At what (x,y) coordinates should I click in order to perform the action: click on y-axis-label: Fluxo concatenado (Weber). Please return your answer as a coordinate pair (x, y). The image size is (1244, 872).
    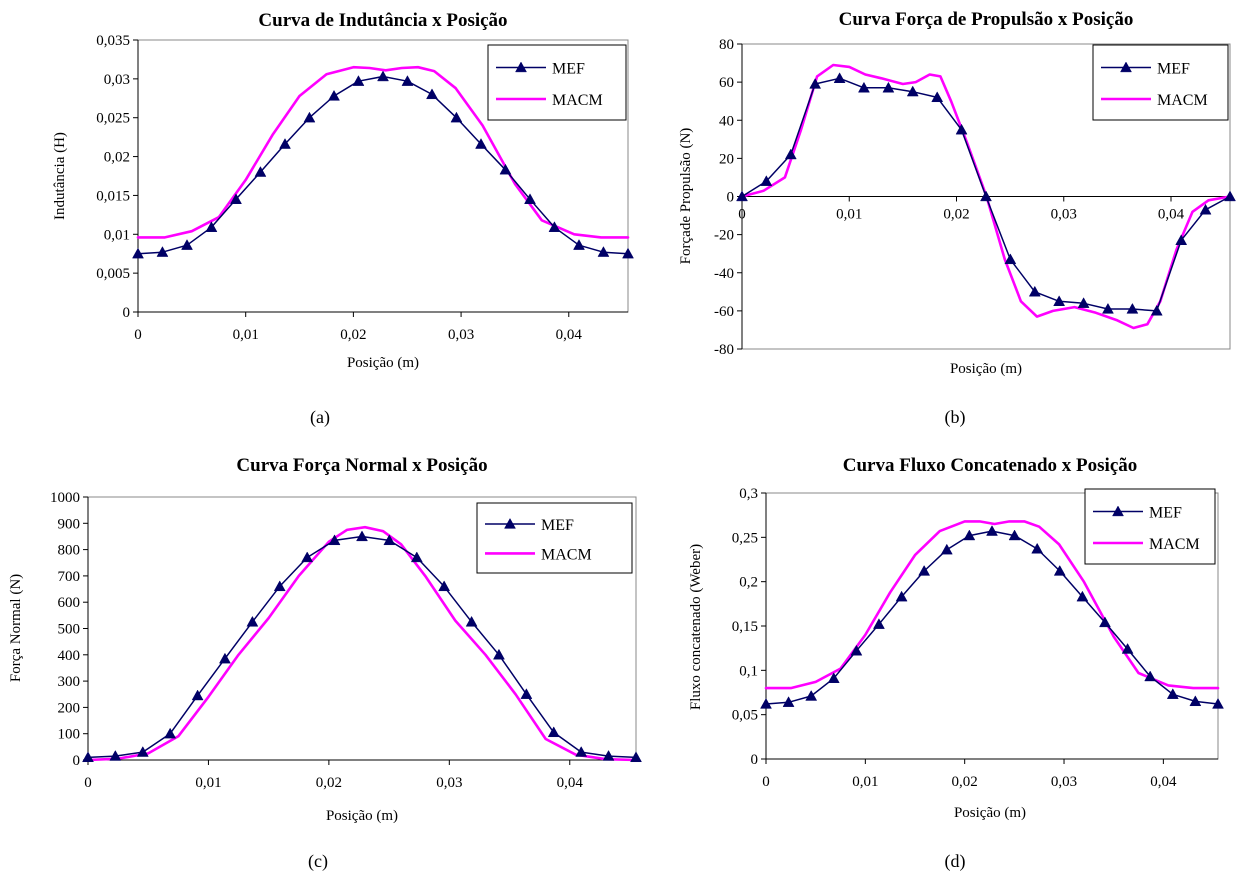
    Looking at the image, I should click on (696, 627).